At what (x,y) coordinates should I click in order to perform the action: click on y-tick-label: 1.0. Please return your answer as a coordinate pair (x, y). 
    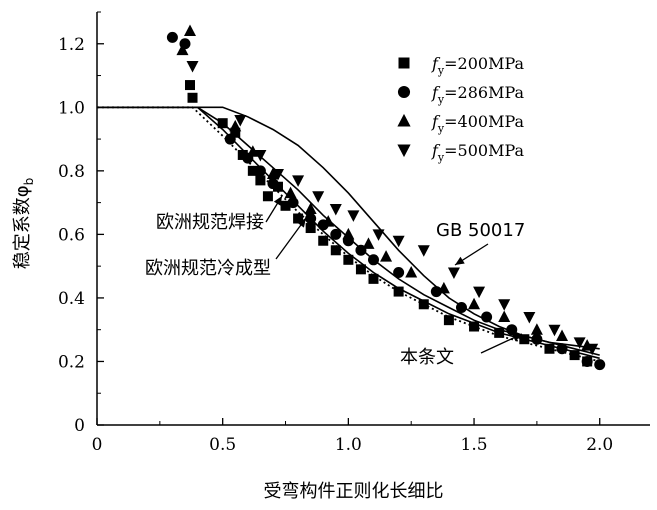
    Looking at the image, I should click on (71, 108).